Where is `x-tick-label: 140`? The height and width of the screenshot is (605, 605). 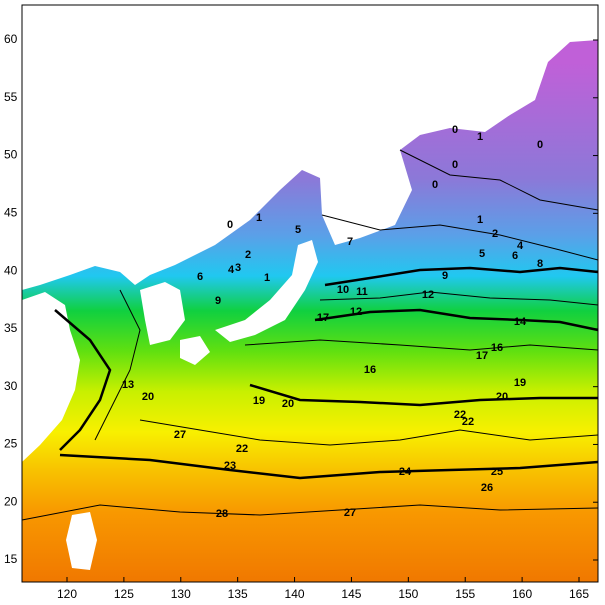 x-tick-label: 140 is located at coordinates (295, 594).